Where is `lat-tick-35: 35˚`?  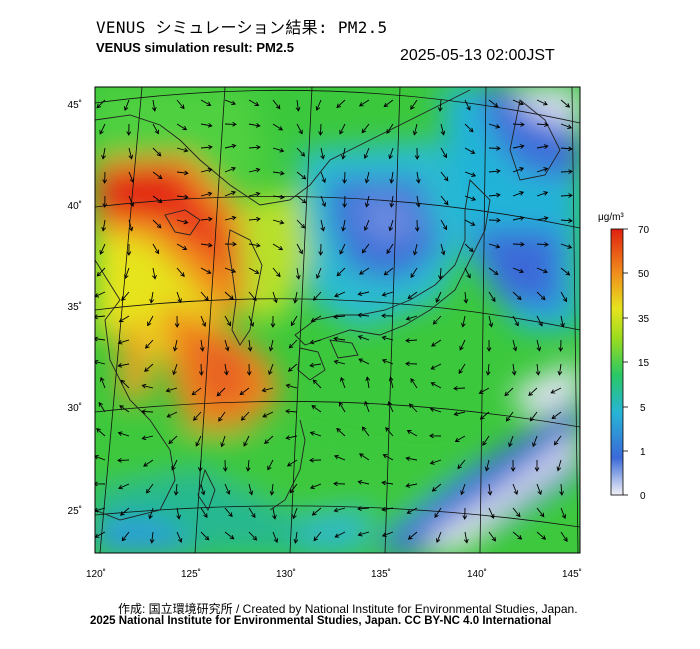 lat-tick-35: 35˚ is located at coordinates (75, 307).